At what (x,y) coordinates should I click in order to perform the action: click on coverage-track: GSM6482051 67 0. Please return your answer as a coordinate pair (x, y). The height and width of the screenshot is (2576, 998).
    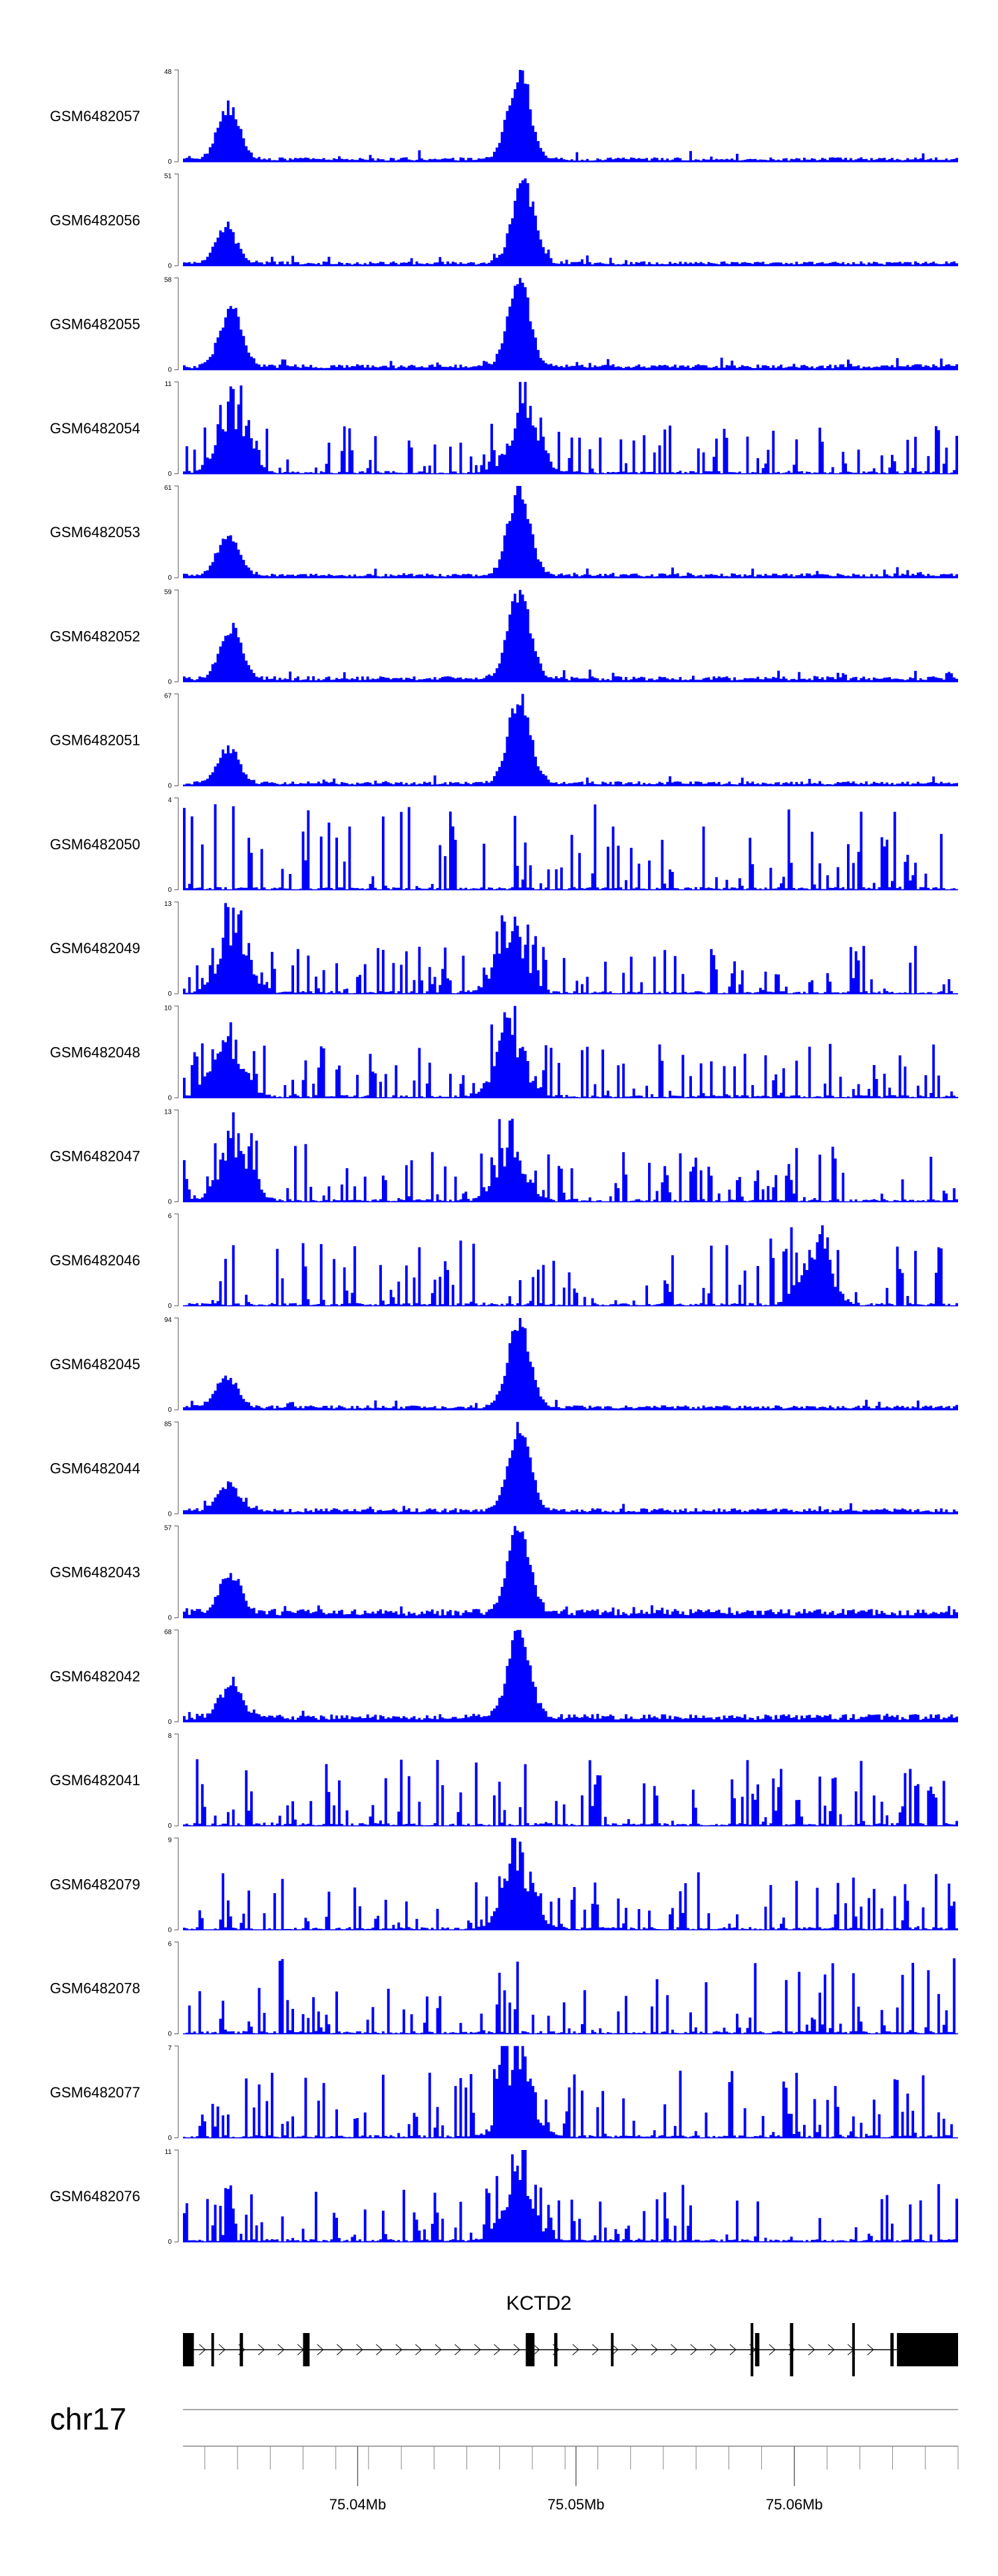
    Looking at the image, I should click on (504, 741).